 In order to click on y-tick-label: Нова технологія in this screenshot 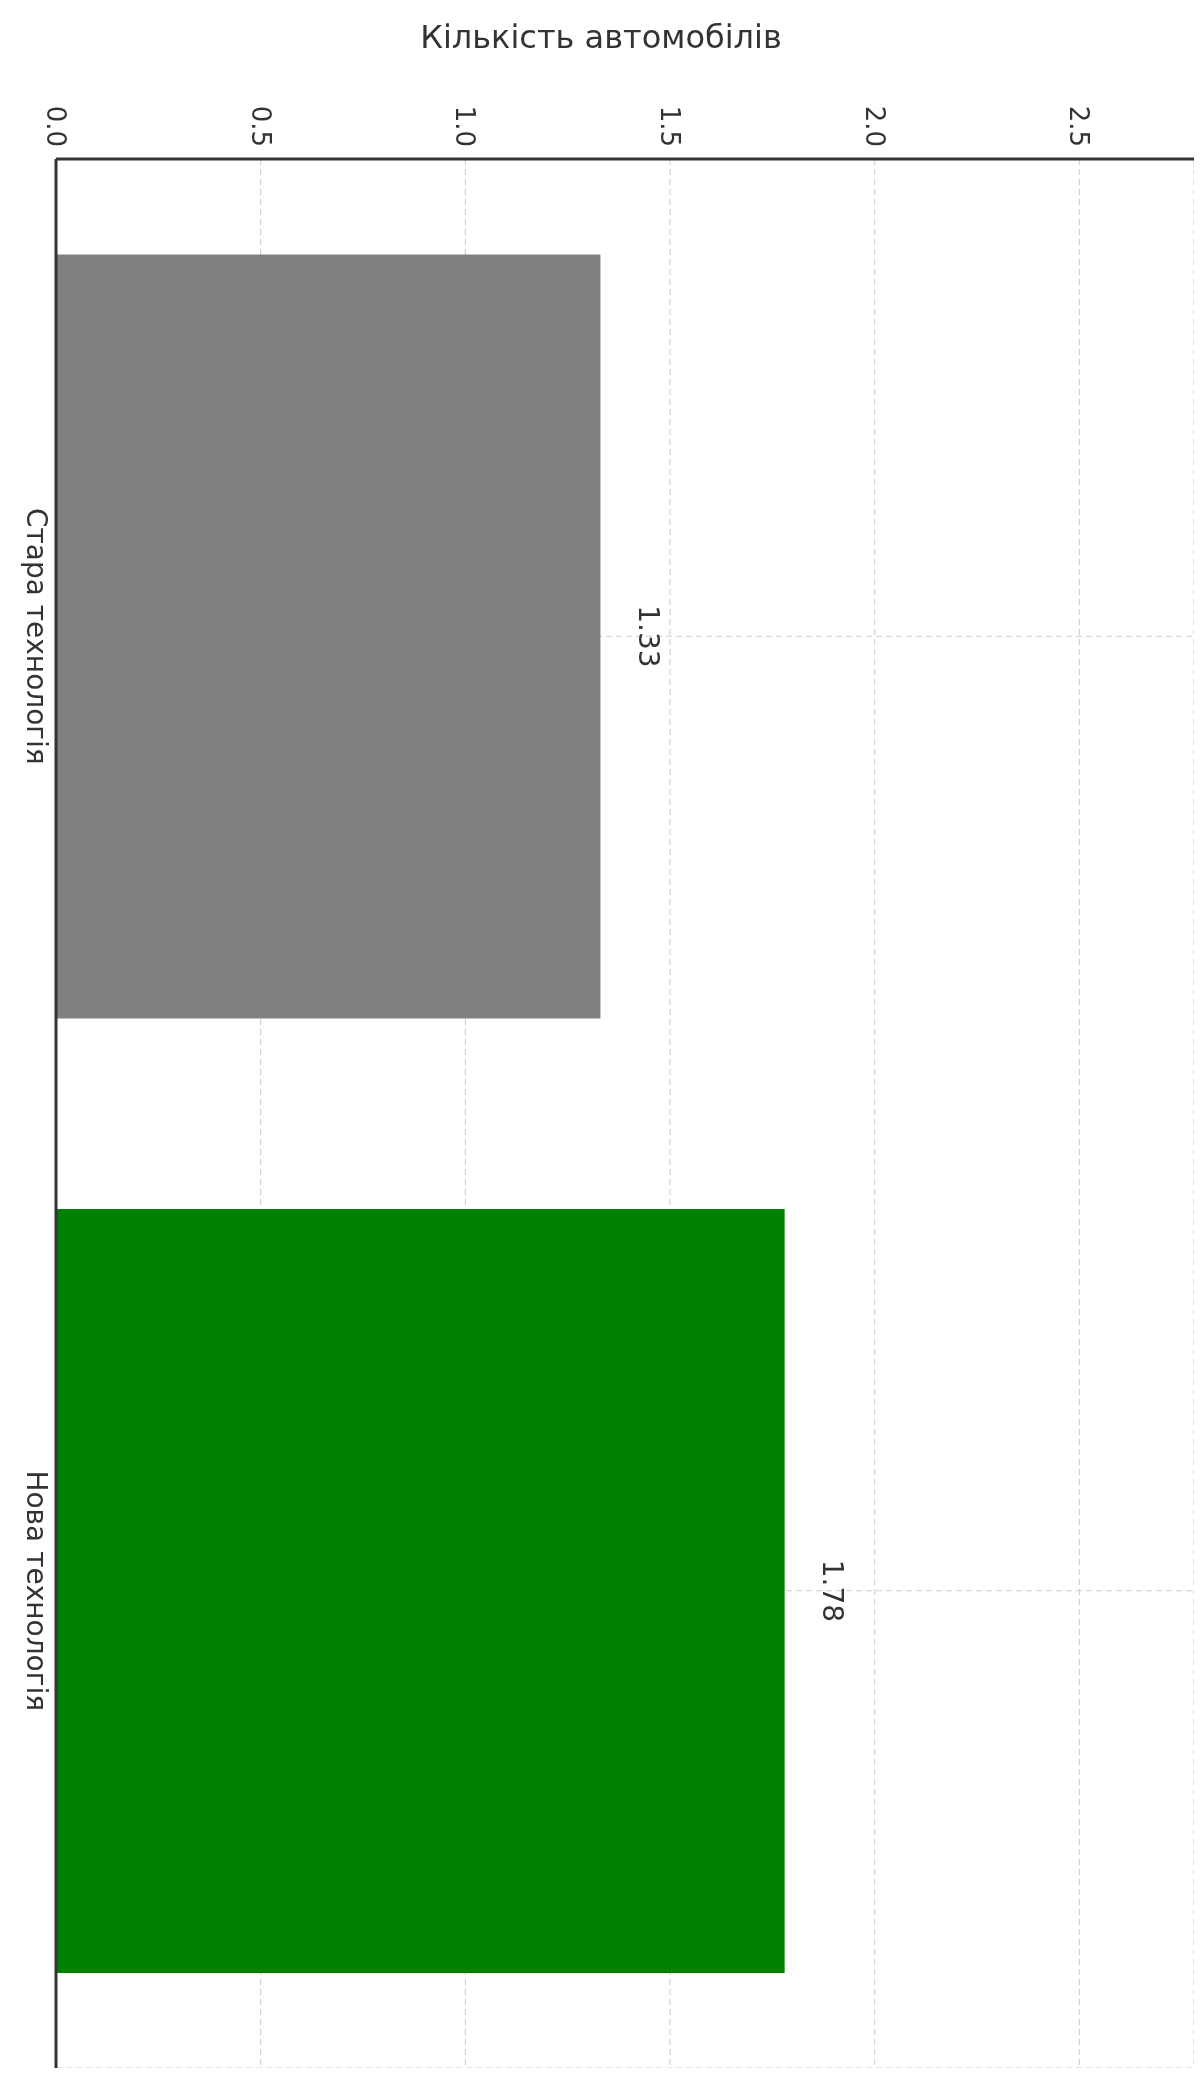, I will do `click(36, 1591)`.